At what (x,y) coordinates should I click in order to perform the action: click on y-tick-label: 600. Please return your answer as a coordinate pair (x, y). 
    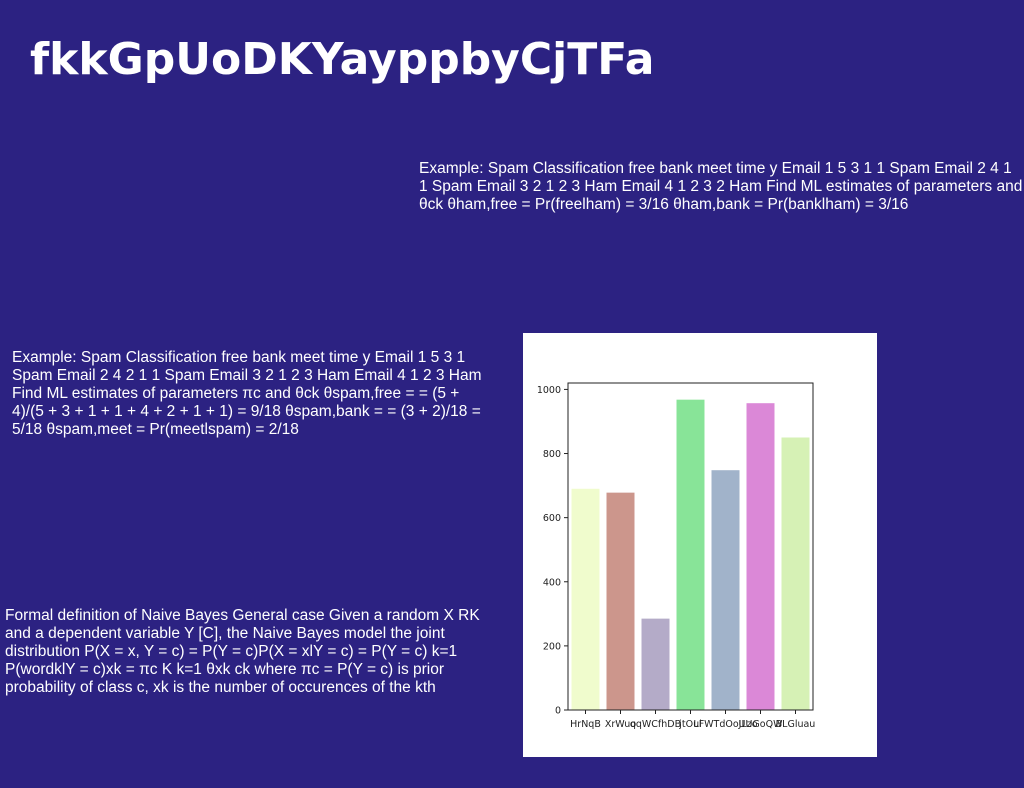
    Looking at the image, I should click on (552, 518).